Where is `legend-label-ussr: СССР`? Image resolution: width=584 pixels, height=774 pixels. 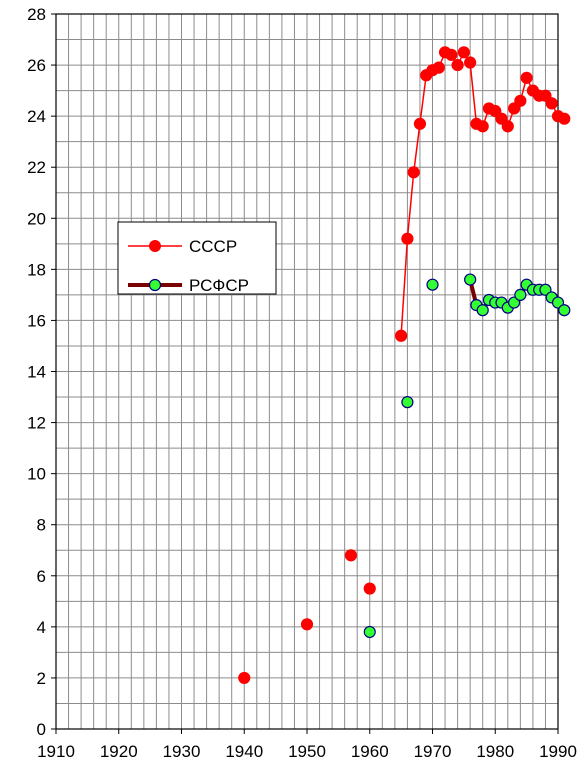
legend-label-ussr: СССР is located at coordinates (213, 246).